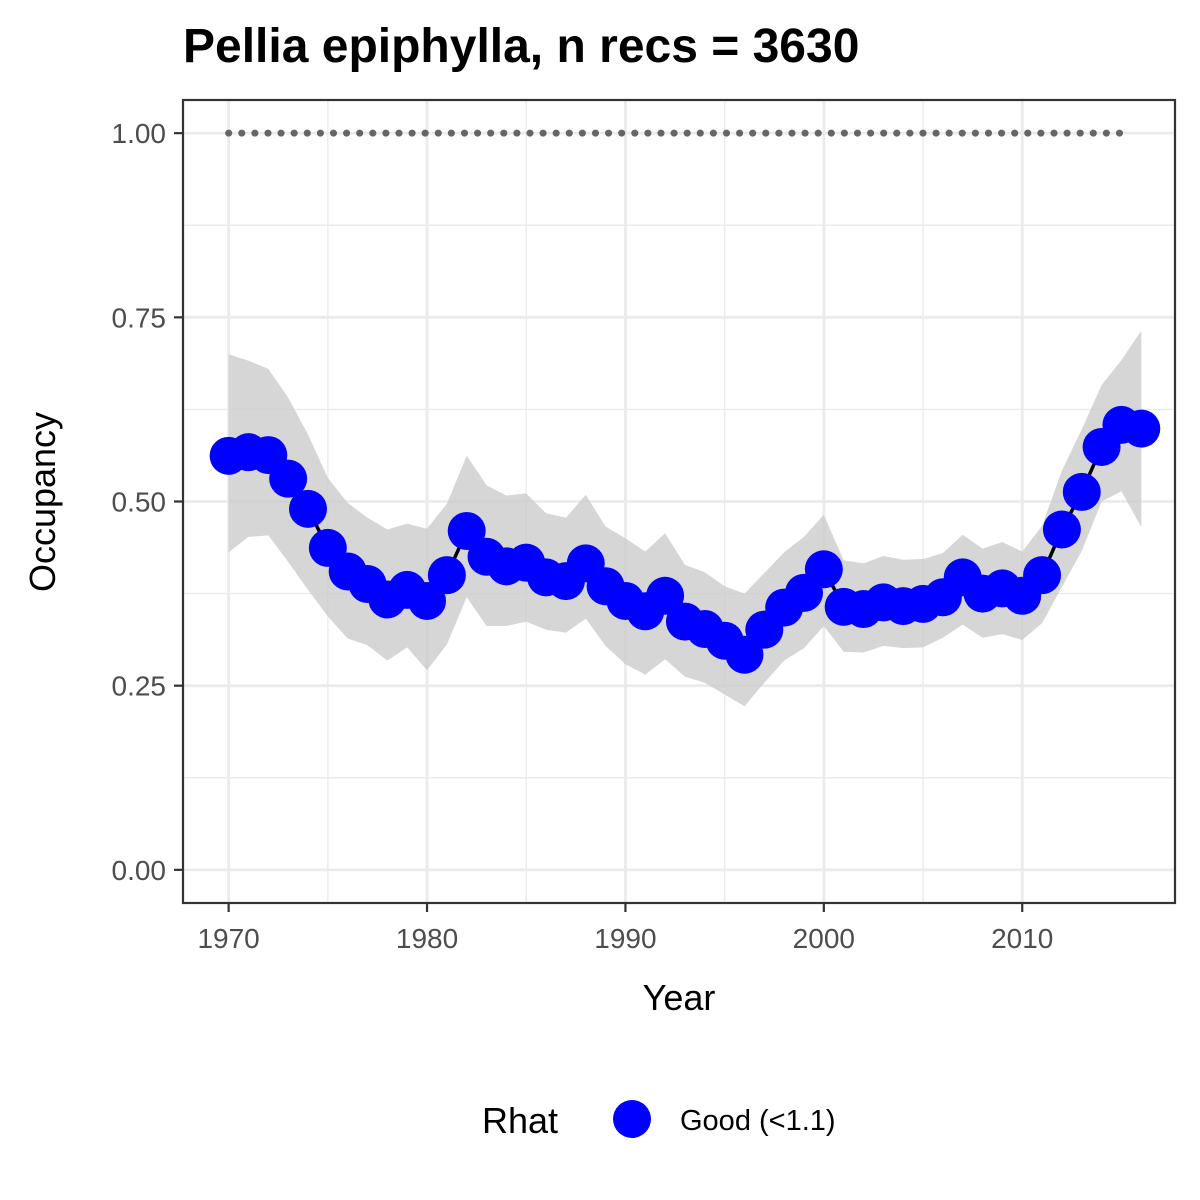 This screenshot has height=1200, width=1200. Describe the element at coordinates (659, 1120) in the screenshot. I see `legend: Rhat Good (<1.1)` at that location.